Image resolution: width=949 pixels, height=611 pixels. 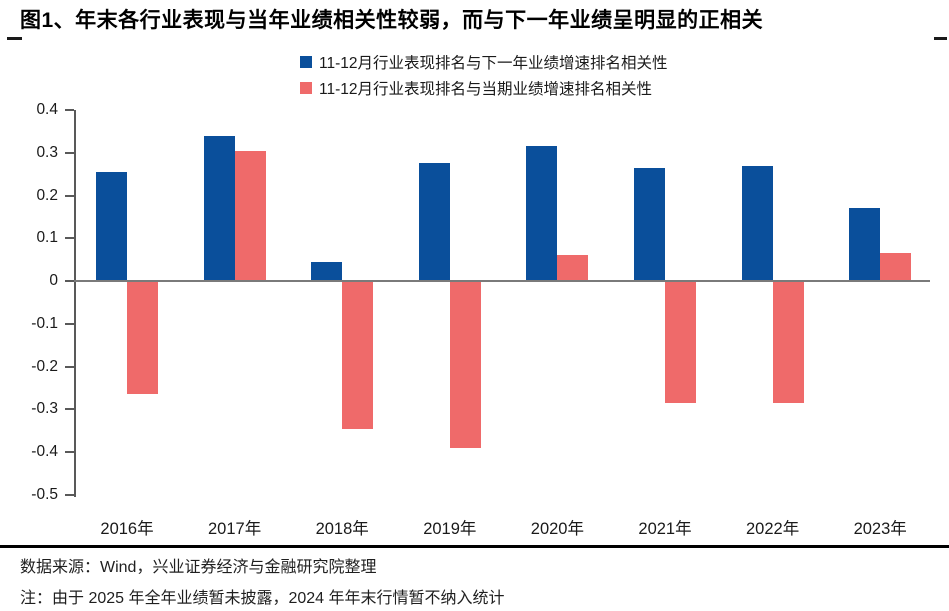 What do you see at coordinates (757, 223) in the screenshot?
I see `bar-2022年-next-year` at bounding box center [757, 223].